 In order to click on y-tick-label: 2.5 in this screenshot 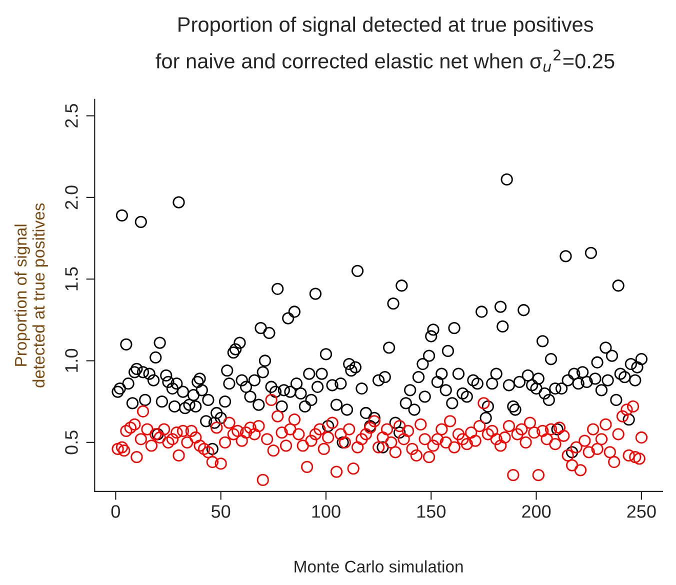, I will do `click(71, 116)`.